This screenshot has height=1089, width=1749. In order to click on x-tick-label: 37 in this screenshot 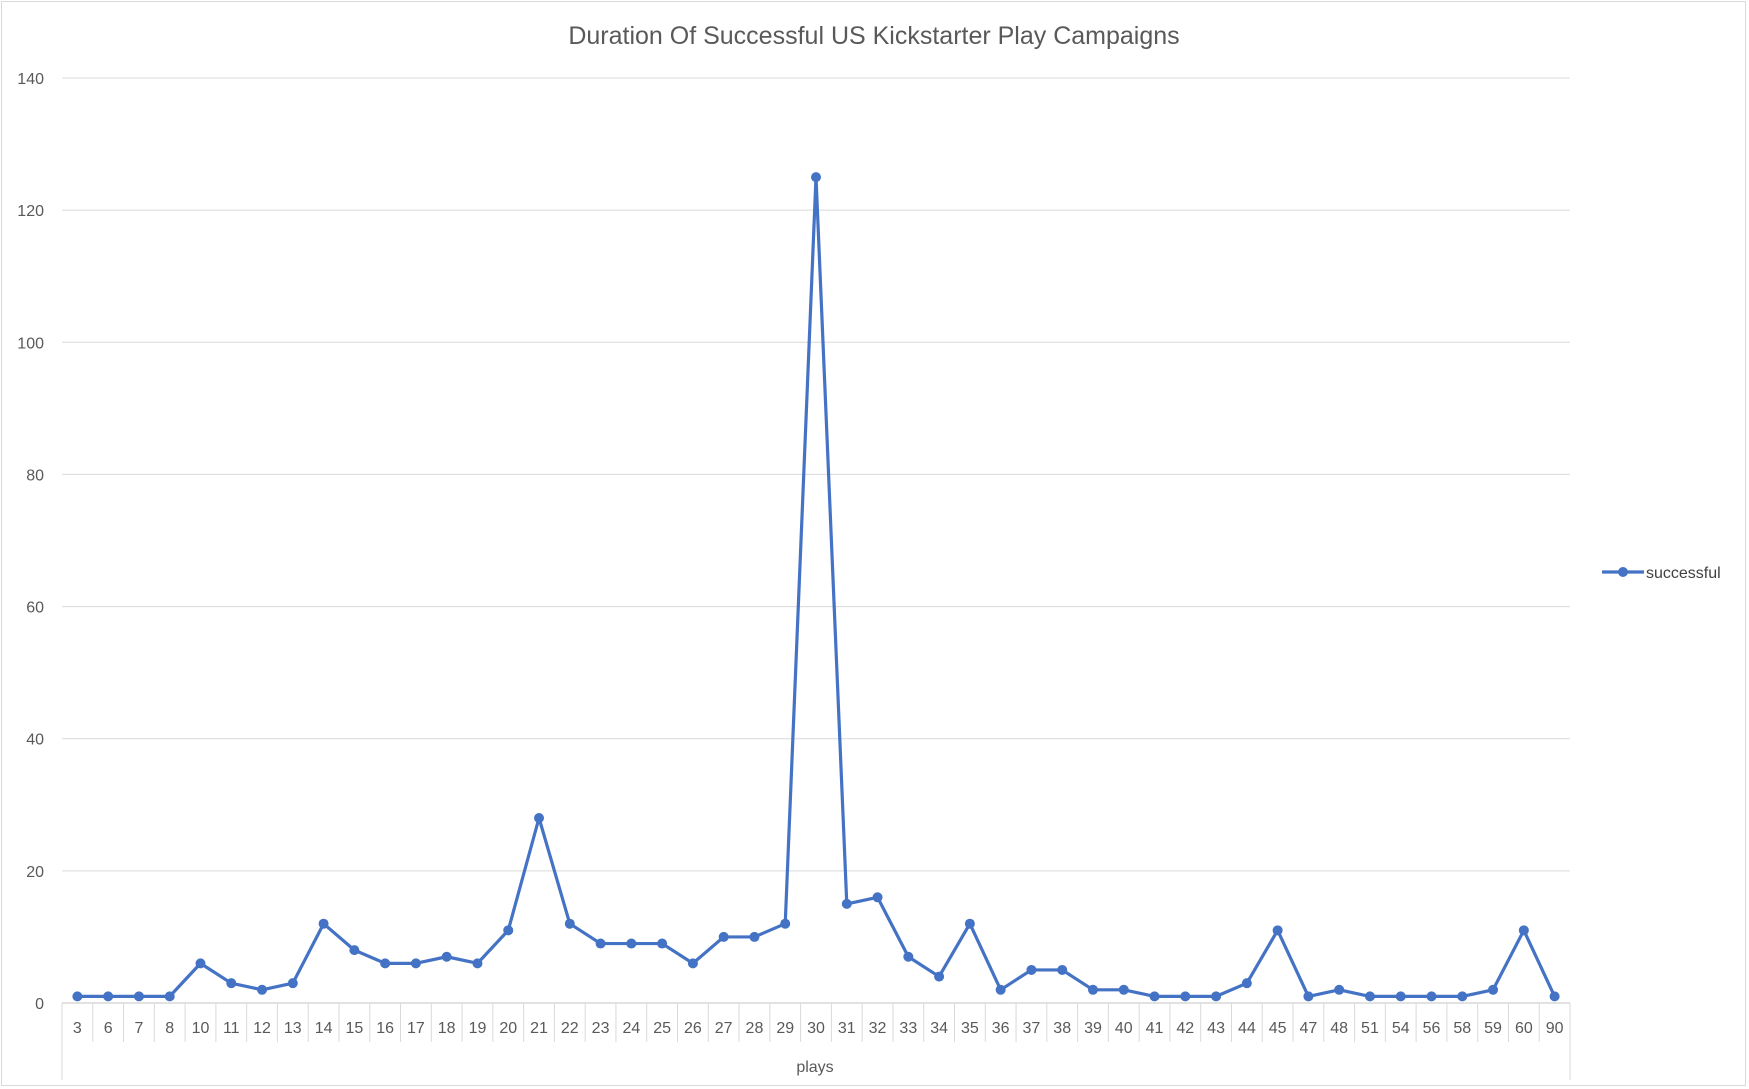, I will do `click(1032, 1028)`.